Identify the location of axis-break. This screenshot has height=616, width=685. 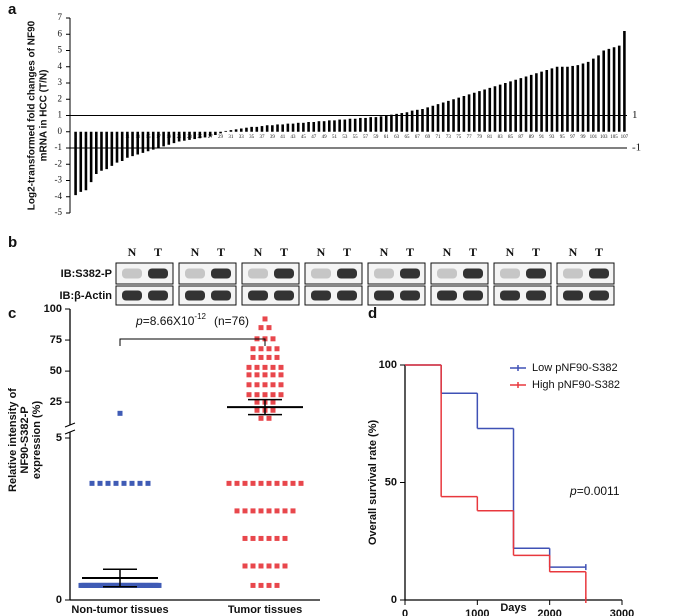
(70, 432).